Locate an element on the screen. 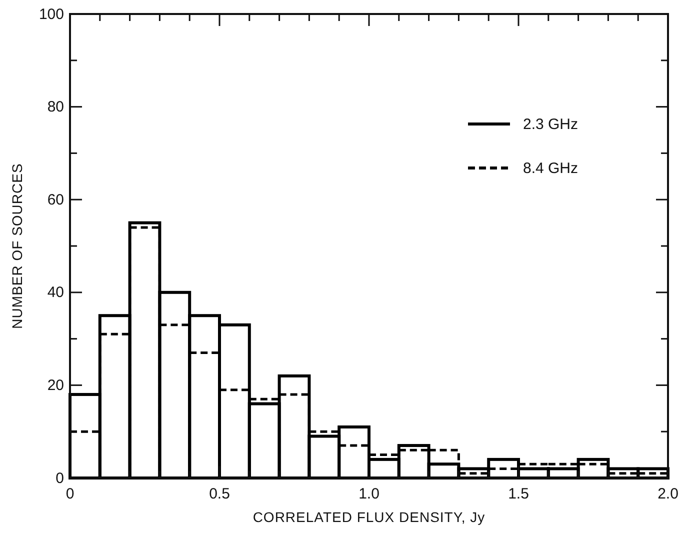  y-axis-title: NUMBER OF SOURCES is located at coordinates (17, 246).